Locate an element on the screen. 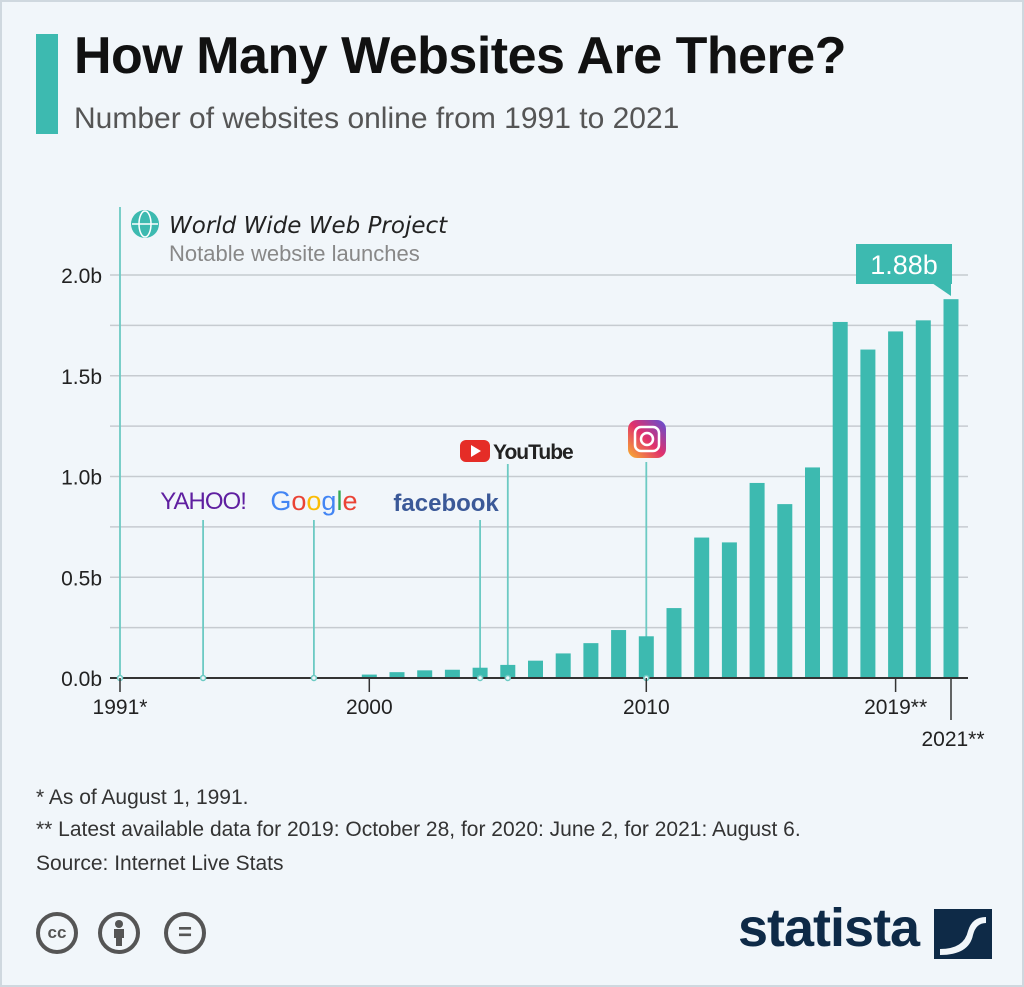  footnote-1: * As of August 1, 1991. is located at coordinates (142, 797).